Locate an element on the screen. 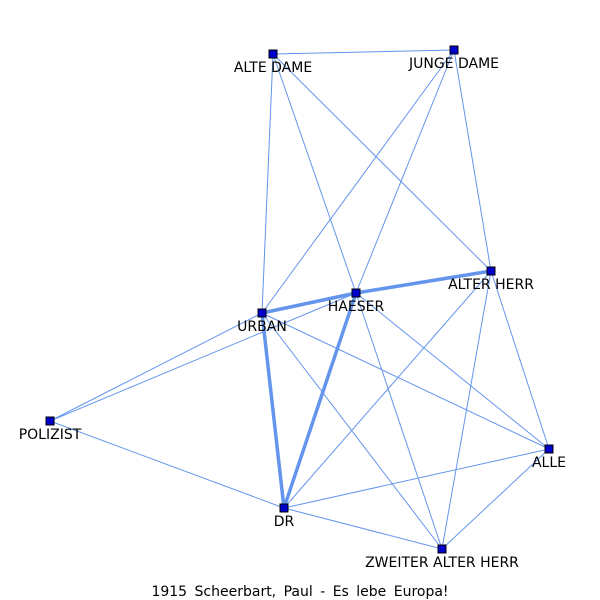 The image size is (600, 600). node-urban is located at coordinates (262, 313).